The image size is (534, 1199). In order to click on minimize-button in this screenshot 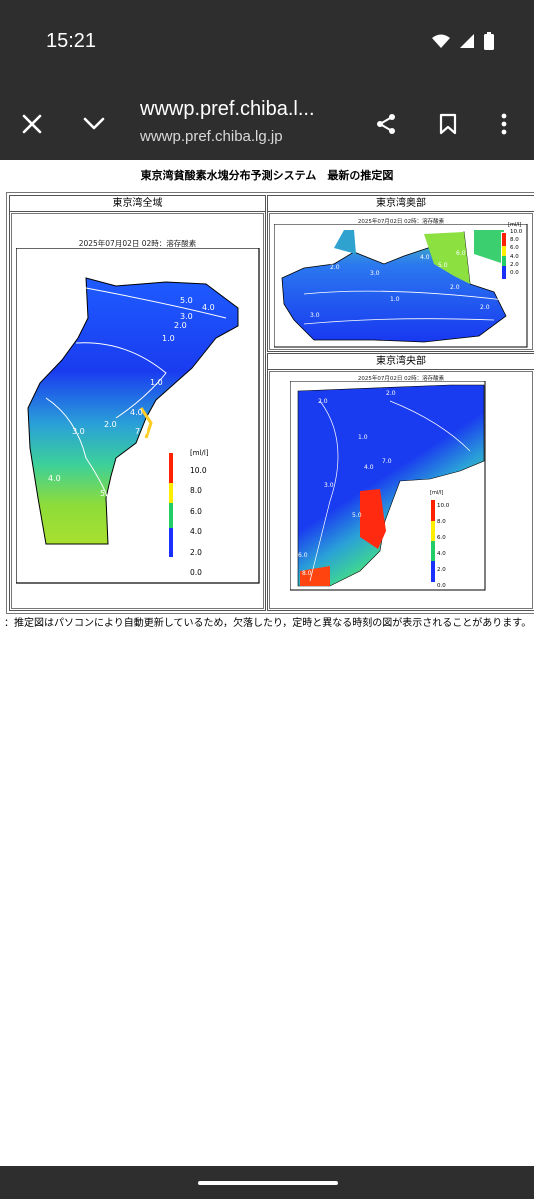, I will do `click(94, 124)`.